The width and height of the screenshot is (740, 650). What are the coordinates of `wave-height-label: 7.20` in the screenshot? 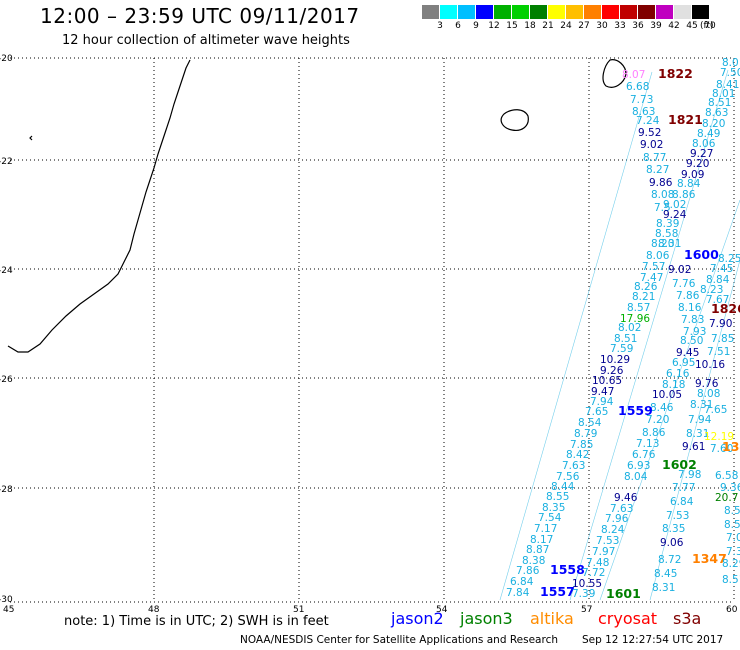 It's located at (657, 420).